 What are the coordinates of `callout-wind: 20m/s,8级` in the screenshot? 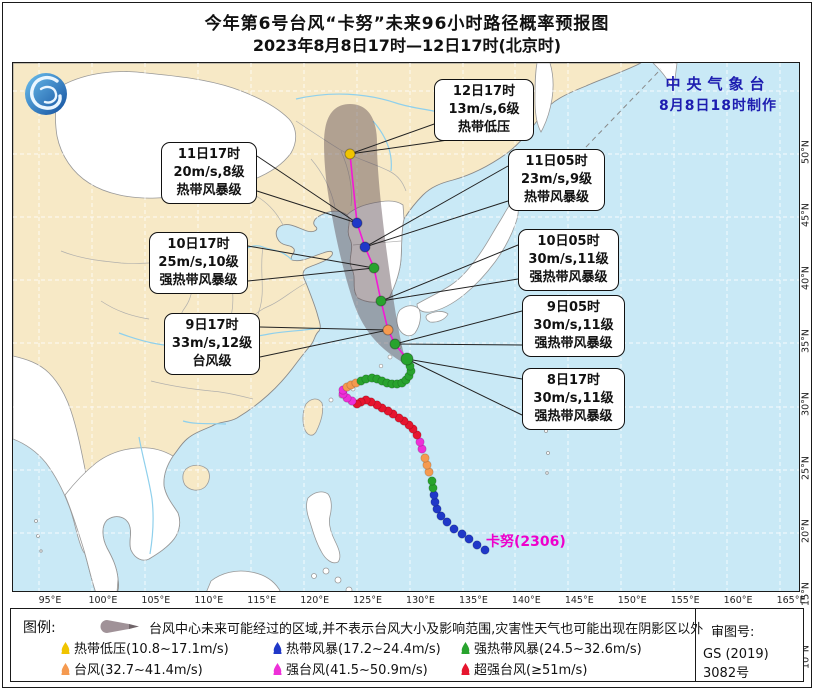 It's located at (209, 172).